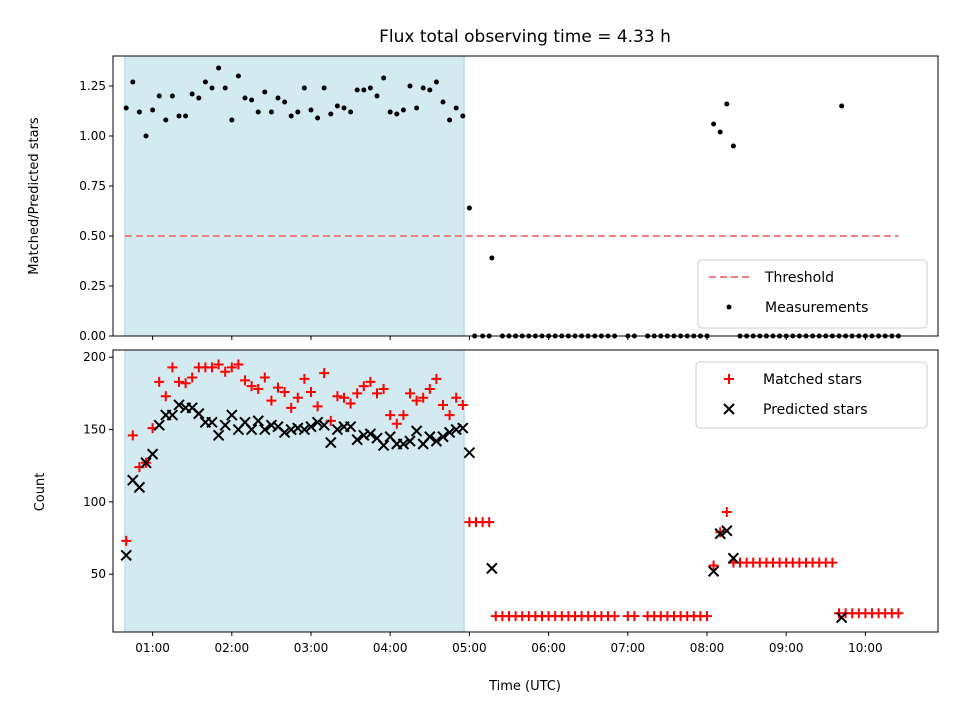 The height and width of the screenshot is (720, 960). What do you see at coordinates (729, 409) in the screenshot?
I see `legend-predicted-swatch` at bounding box center [729, 409].